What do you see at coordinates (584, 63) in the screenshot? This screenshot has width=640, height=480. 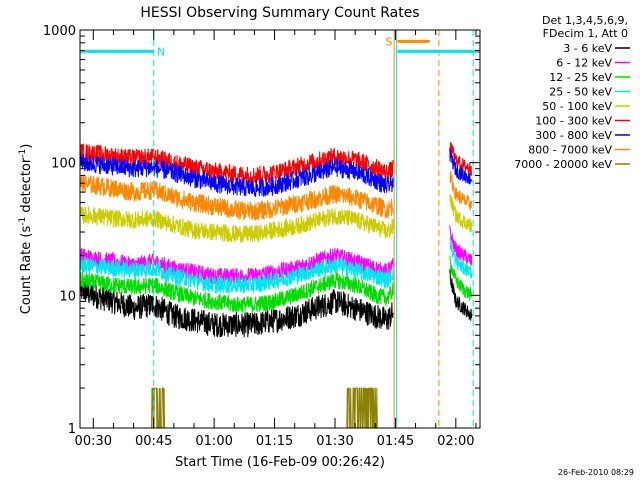 I see `legend-entry-label: 6 - 12 keV` at bounding box center [584, 63].